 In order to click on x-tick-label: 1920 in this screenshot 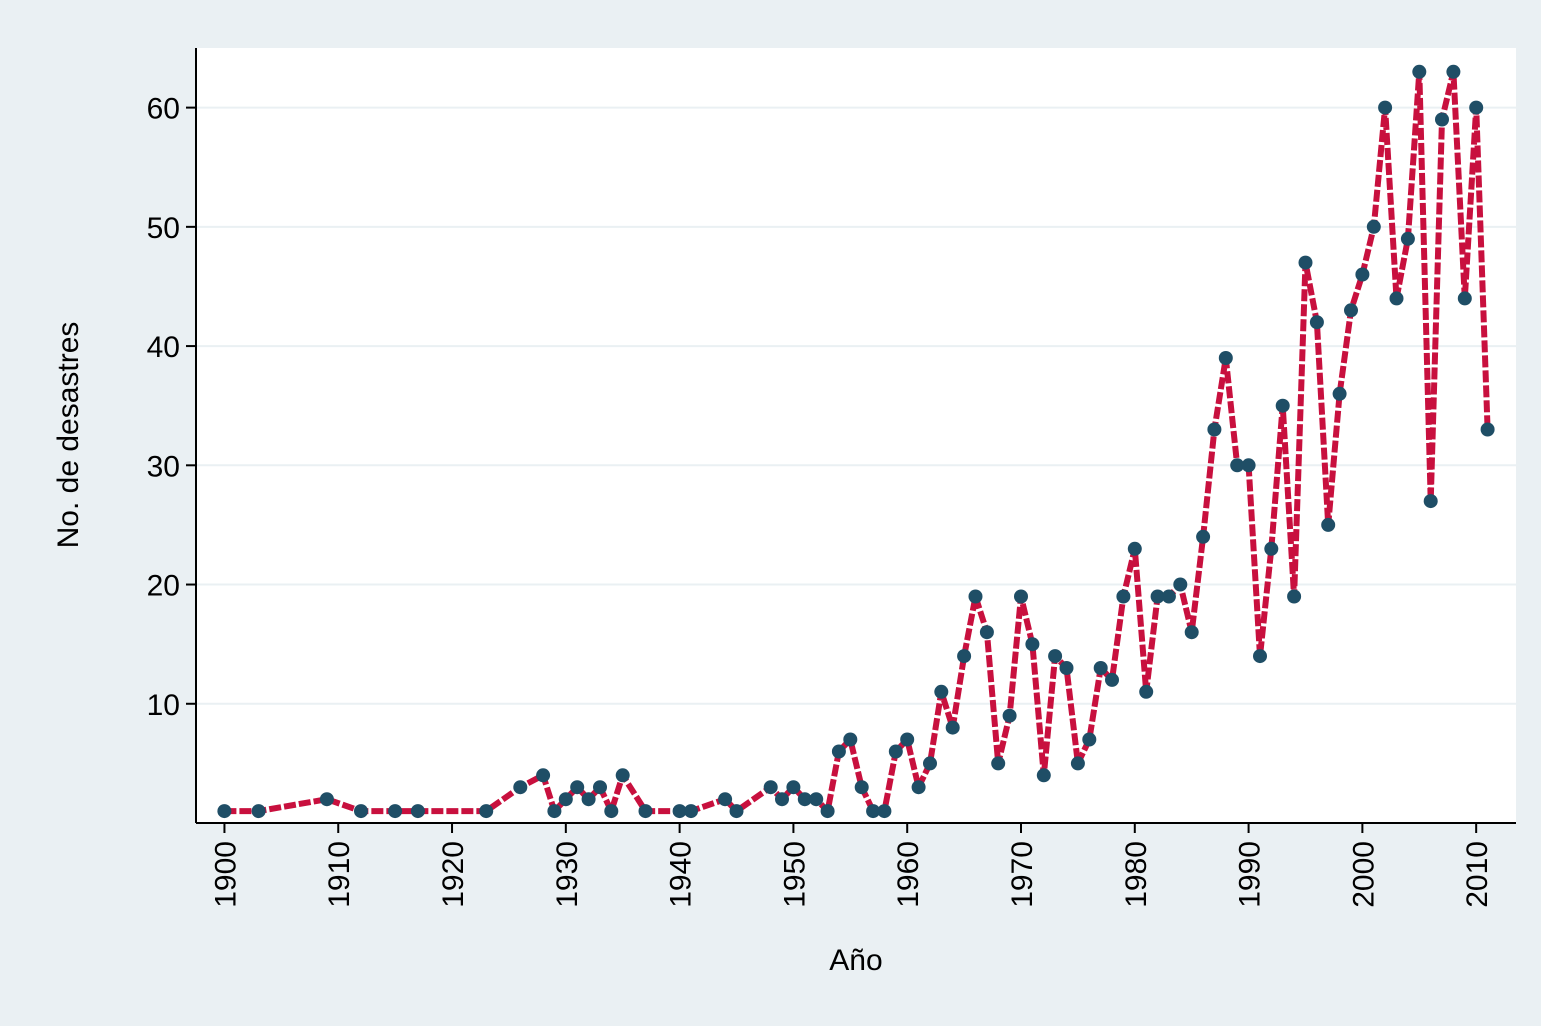, I will do `click(453, 874)`.